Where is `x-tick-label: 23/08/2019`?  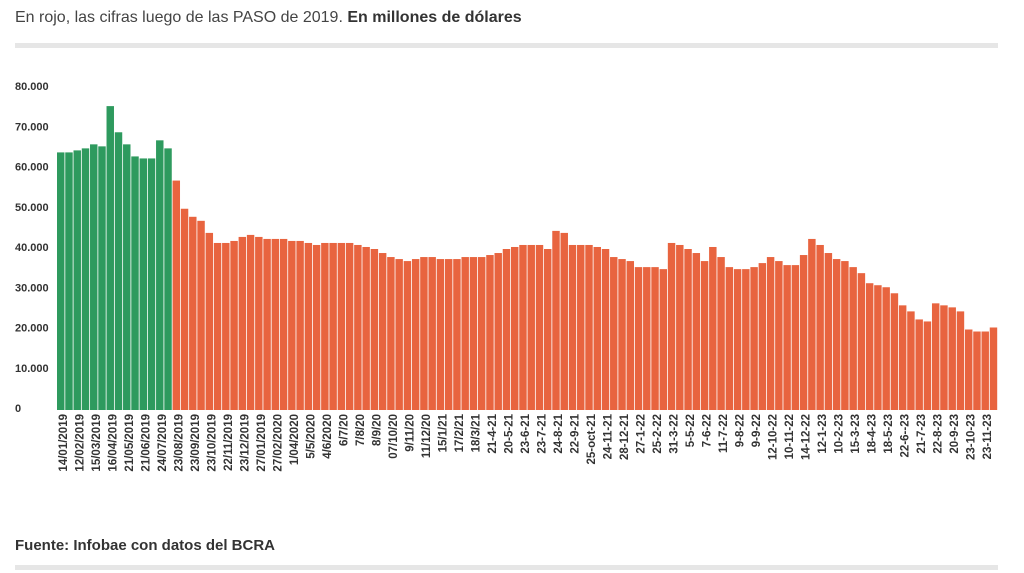
x-tick-label: 23/08/2019 is located at coordinates (180, 443).